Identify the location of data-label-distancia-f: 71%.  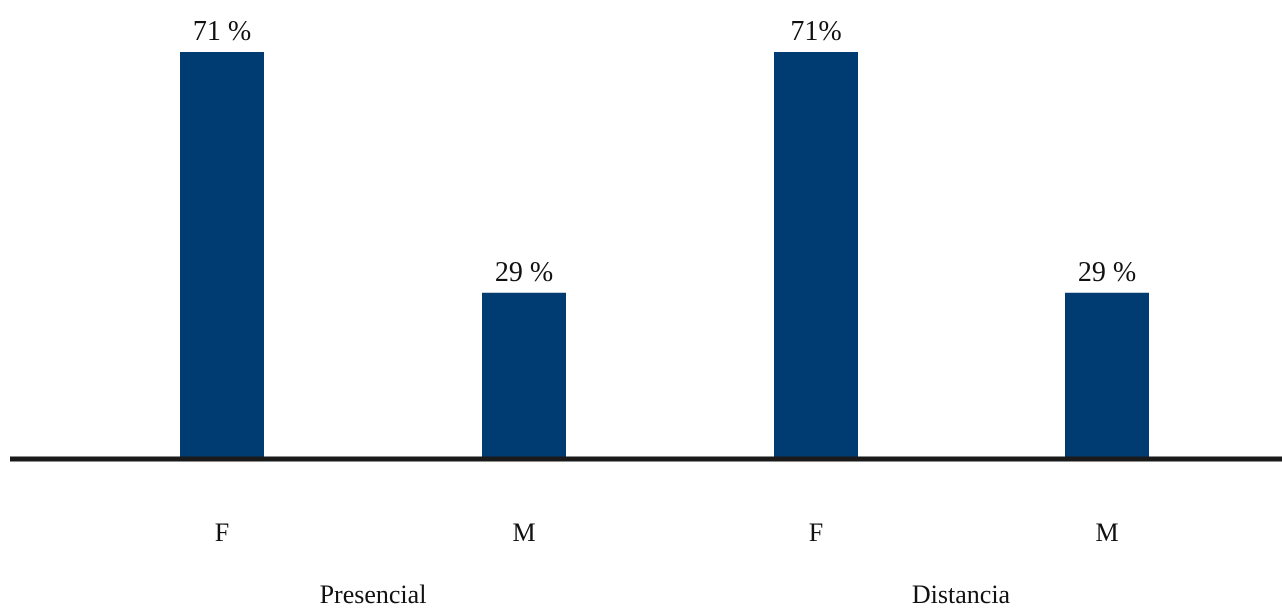
(815, 31).